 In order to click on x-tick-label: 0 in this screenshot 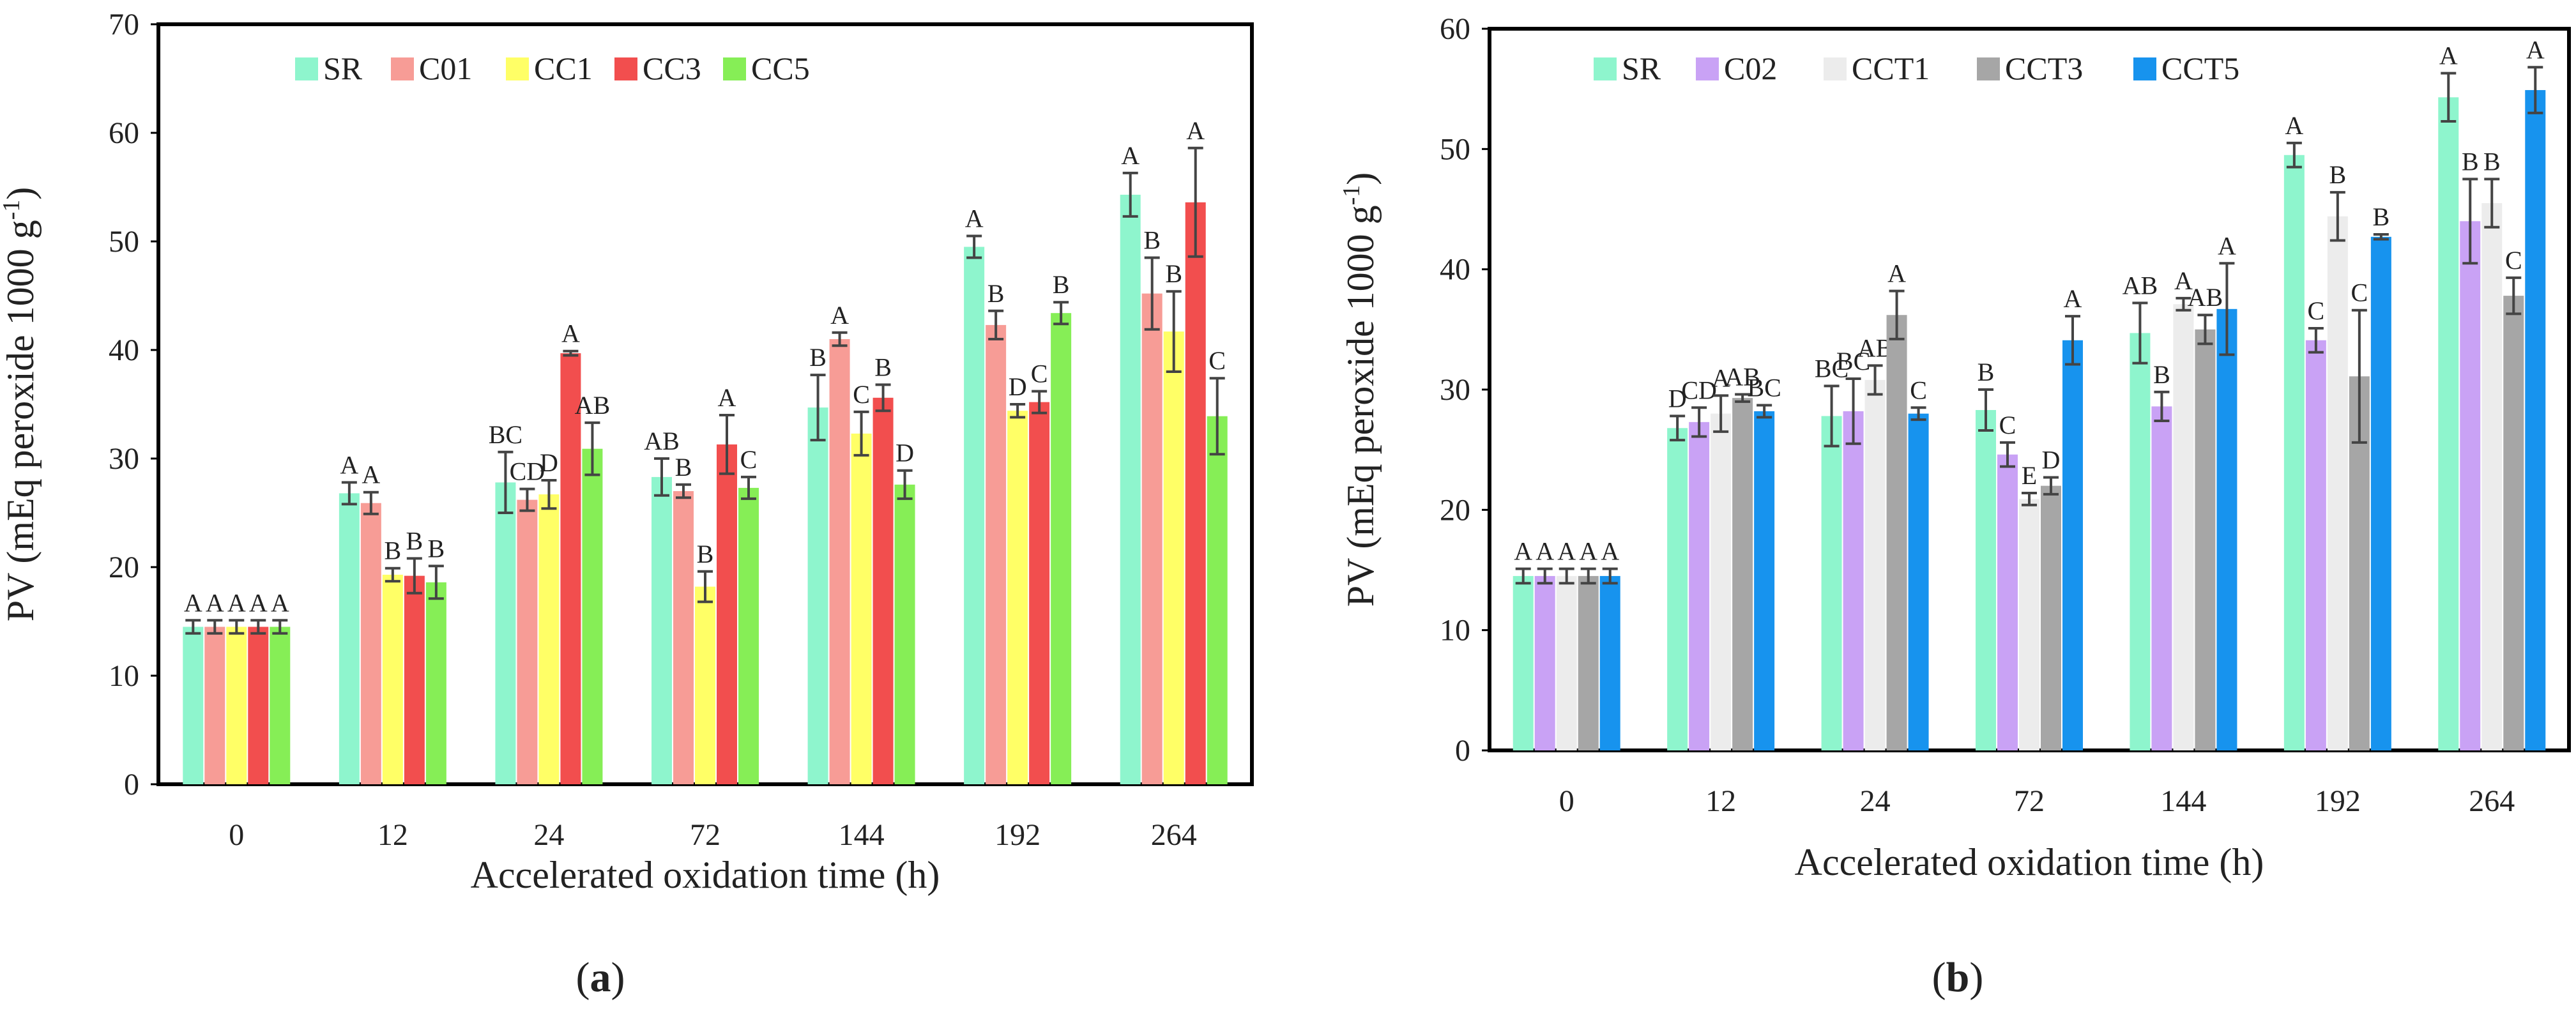, I will do `click(1566, 801)`.